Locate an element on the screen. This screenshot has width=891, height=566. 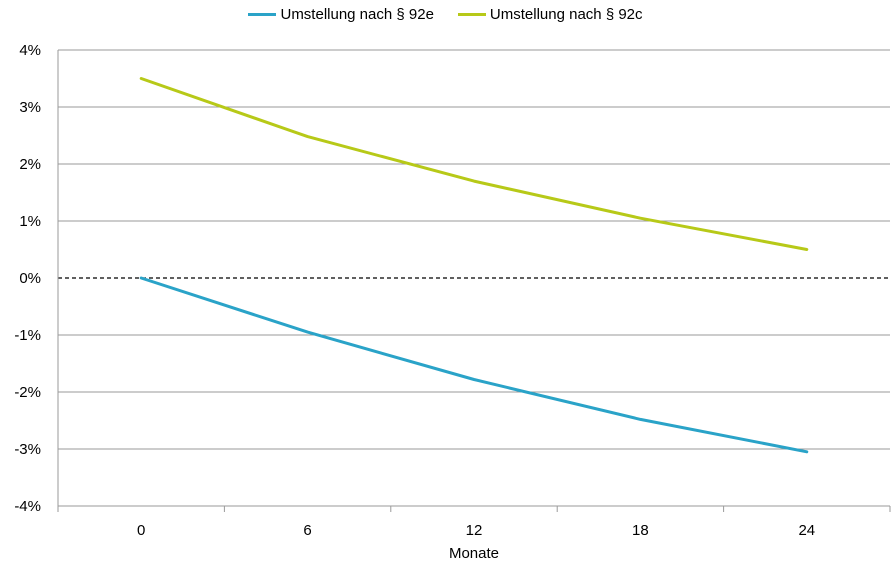
y-tick-label-4: 0% is located at coordinates (30, 278).